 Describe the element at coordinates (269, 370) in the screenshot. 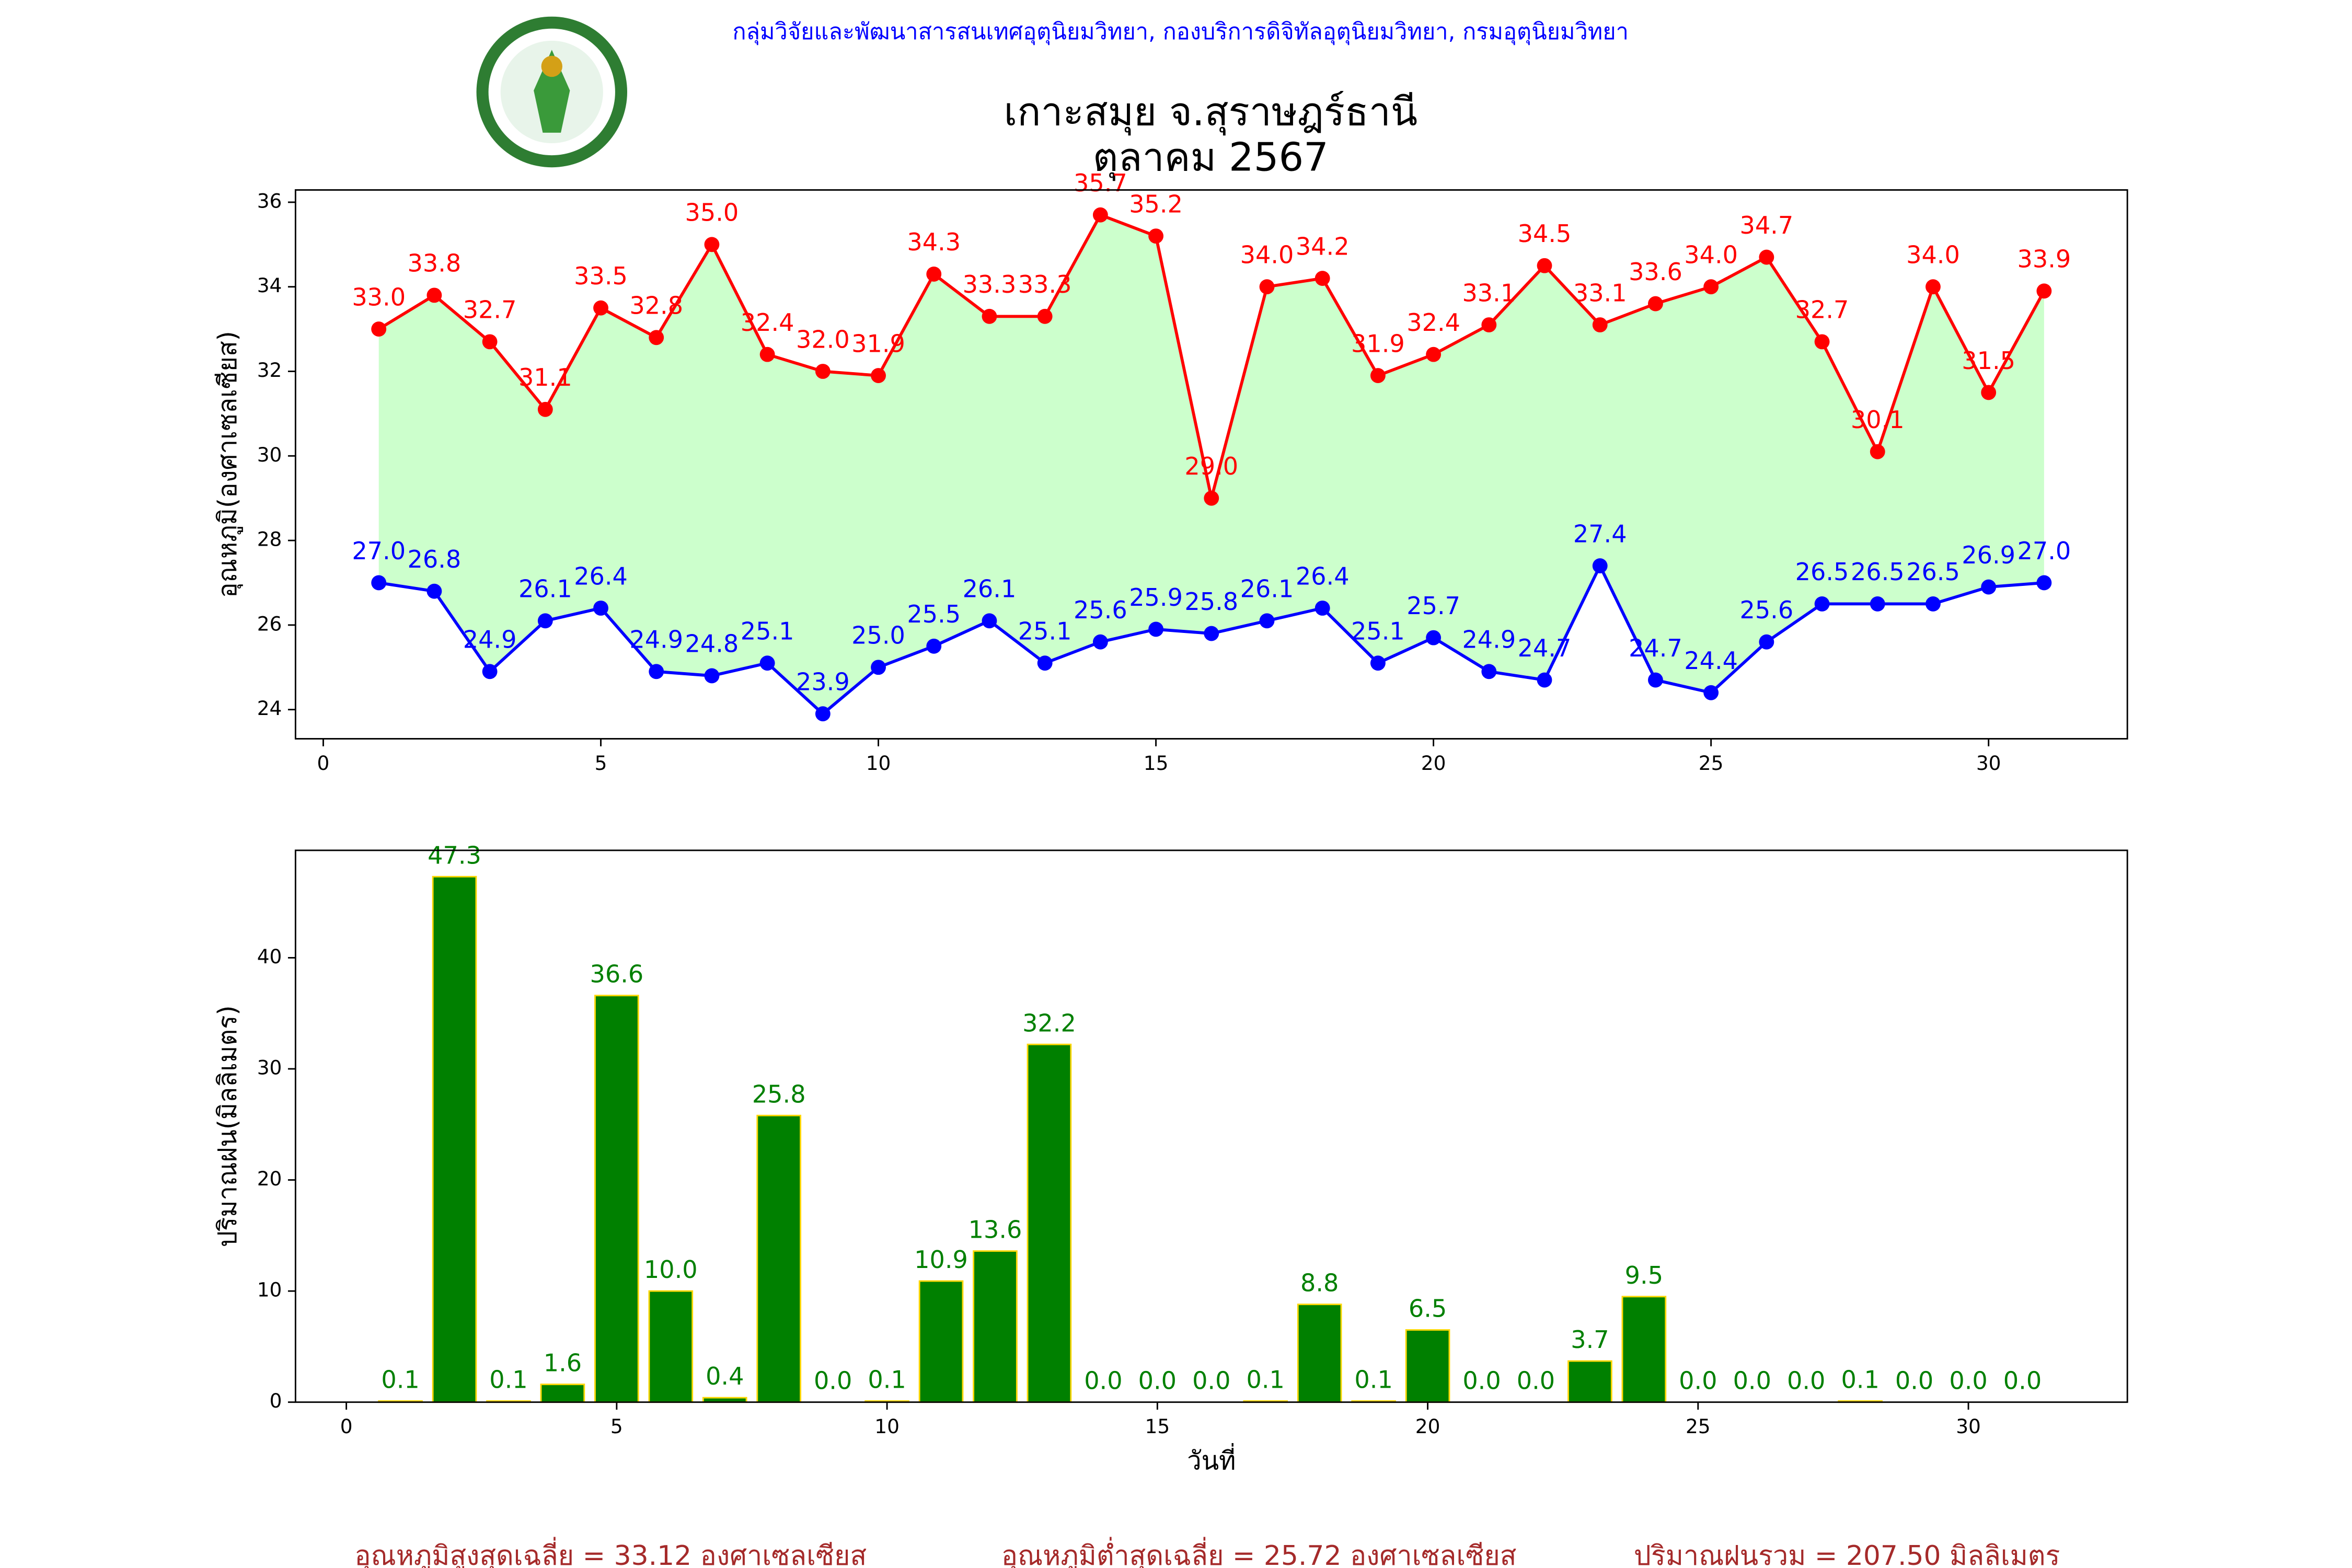

I see `y-tick-label: 32` at that location.